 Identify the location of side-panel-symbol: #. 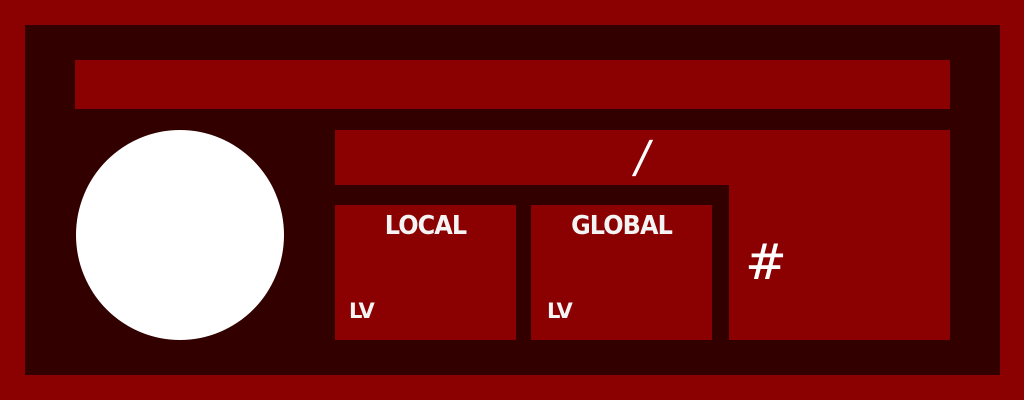
(766, 262).